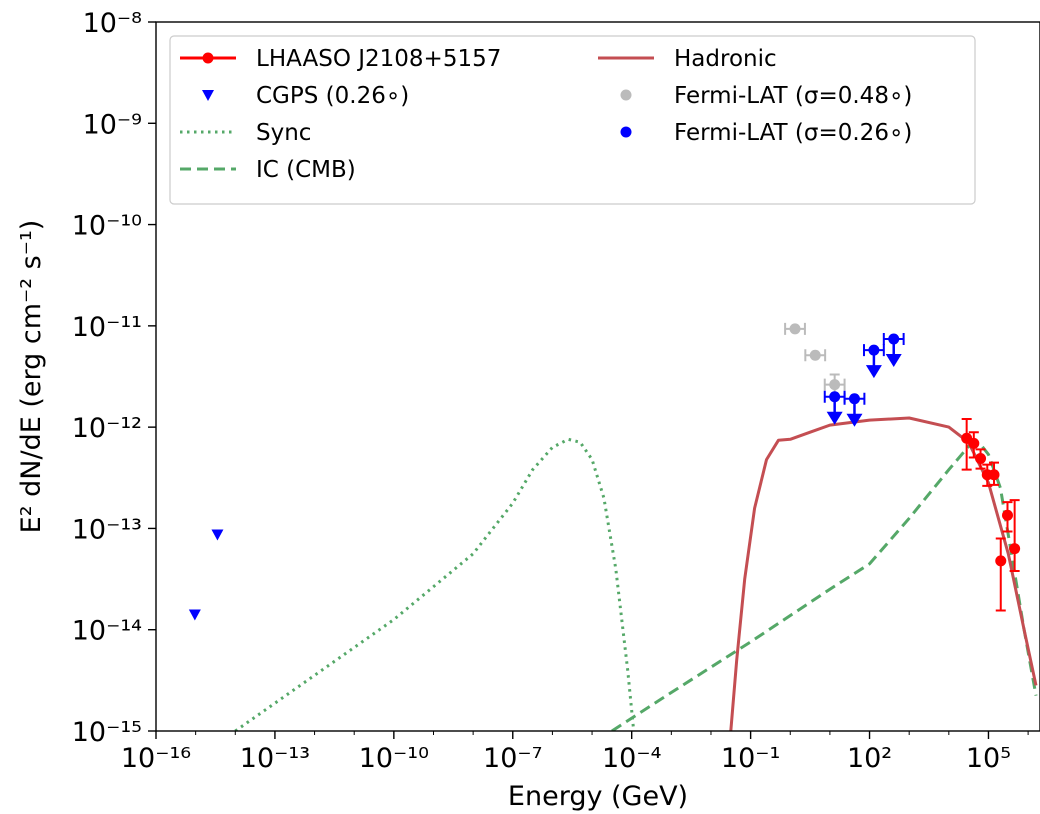 Image resolution: width=1040 pixels, height=814 pixels. I want to click on legend-label-0: LHAASO J2108+5157, so click(378, 59).